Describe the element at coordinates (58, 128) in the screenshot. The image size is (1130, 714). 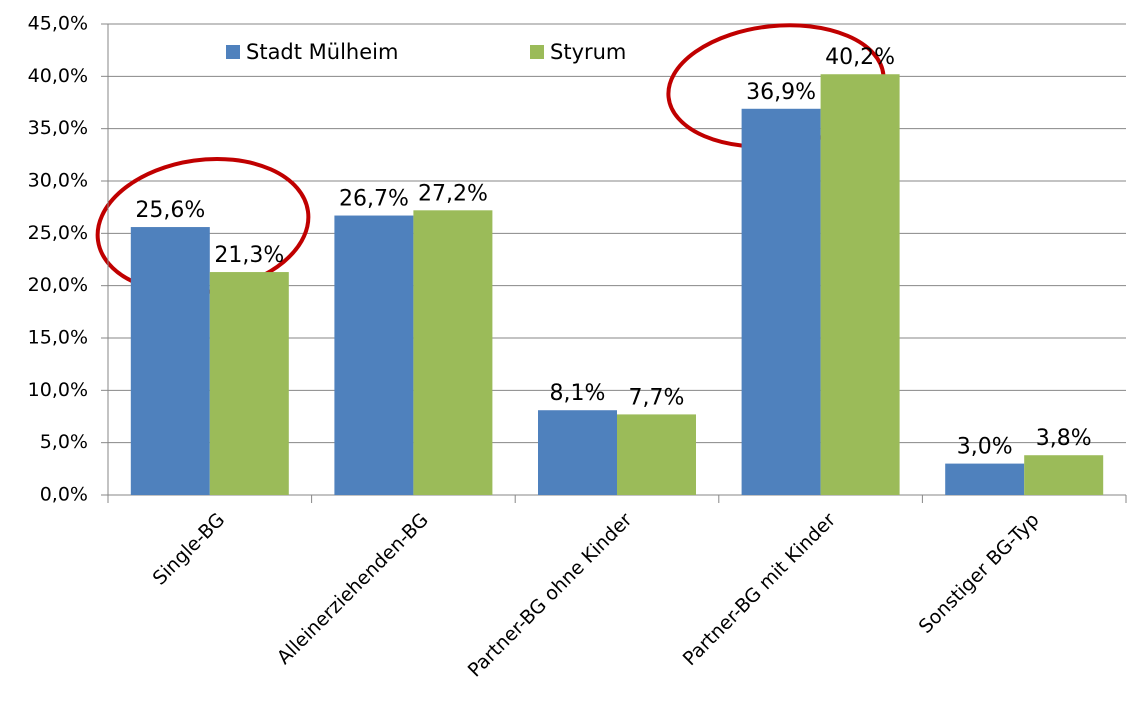
I see `y-tick-label: 35,0%` at that location.